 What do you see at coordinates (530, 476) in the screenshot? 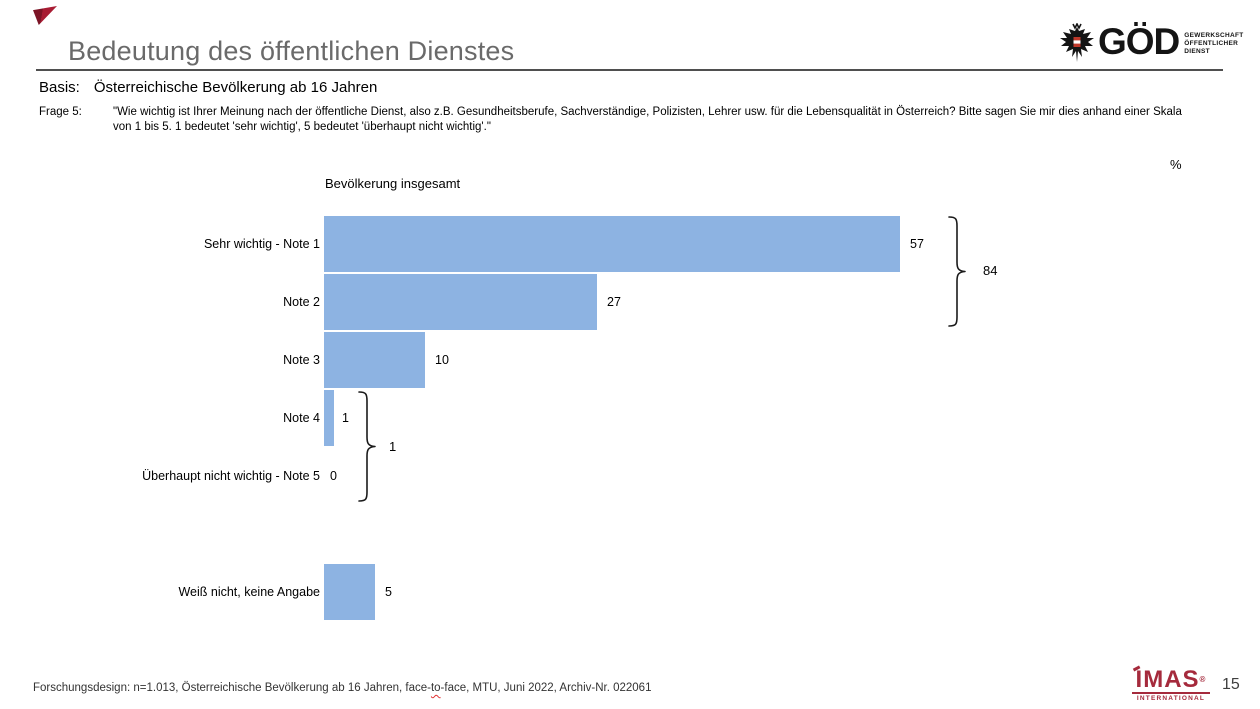
I see `chart-row: Überhaupt nicht wichtig - Note 5 0` at bounding box center [530, 476].